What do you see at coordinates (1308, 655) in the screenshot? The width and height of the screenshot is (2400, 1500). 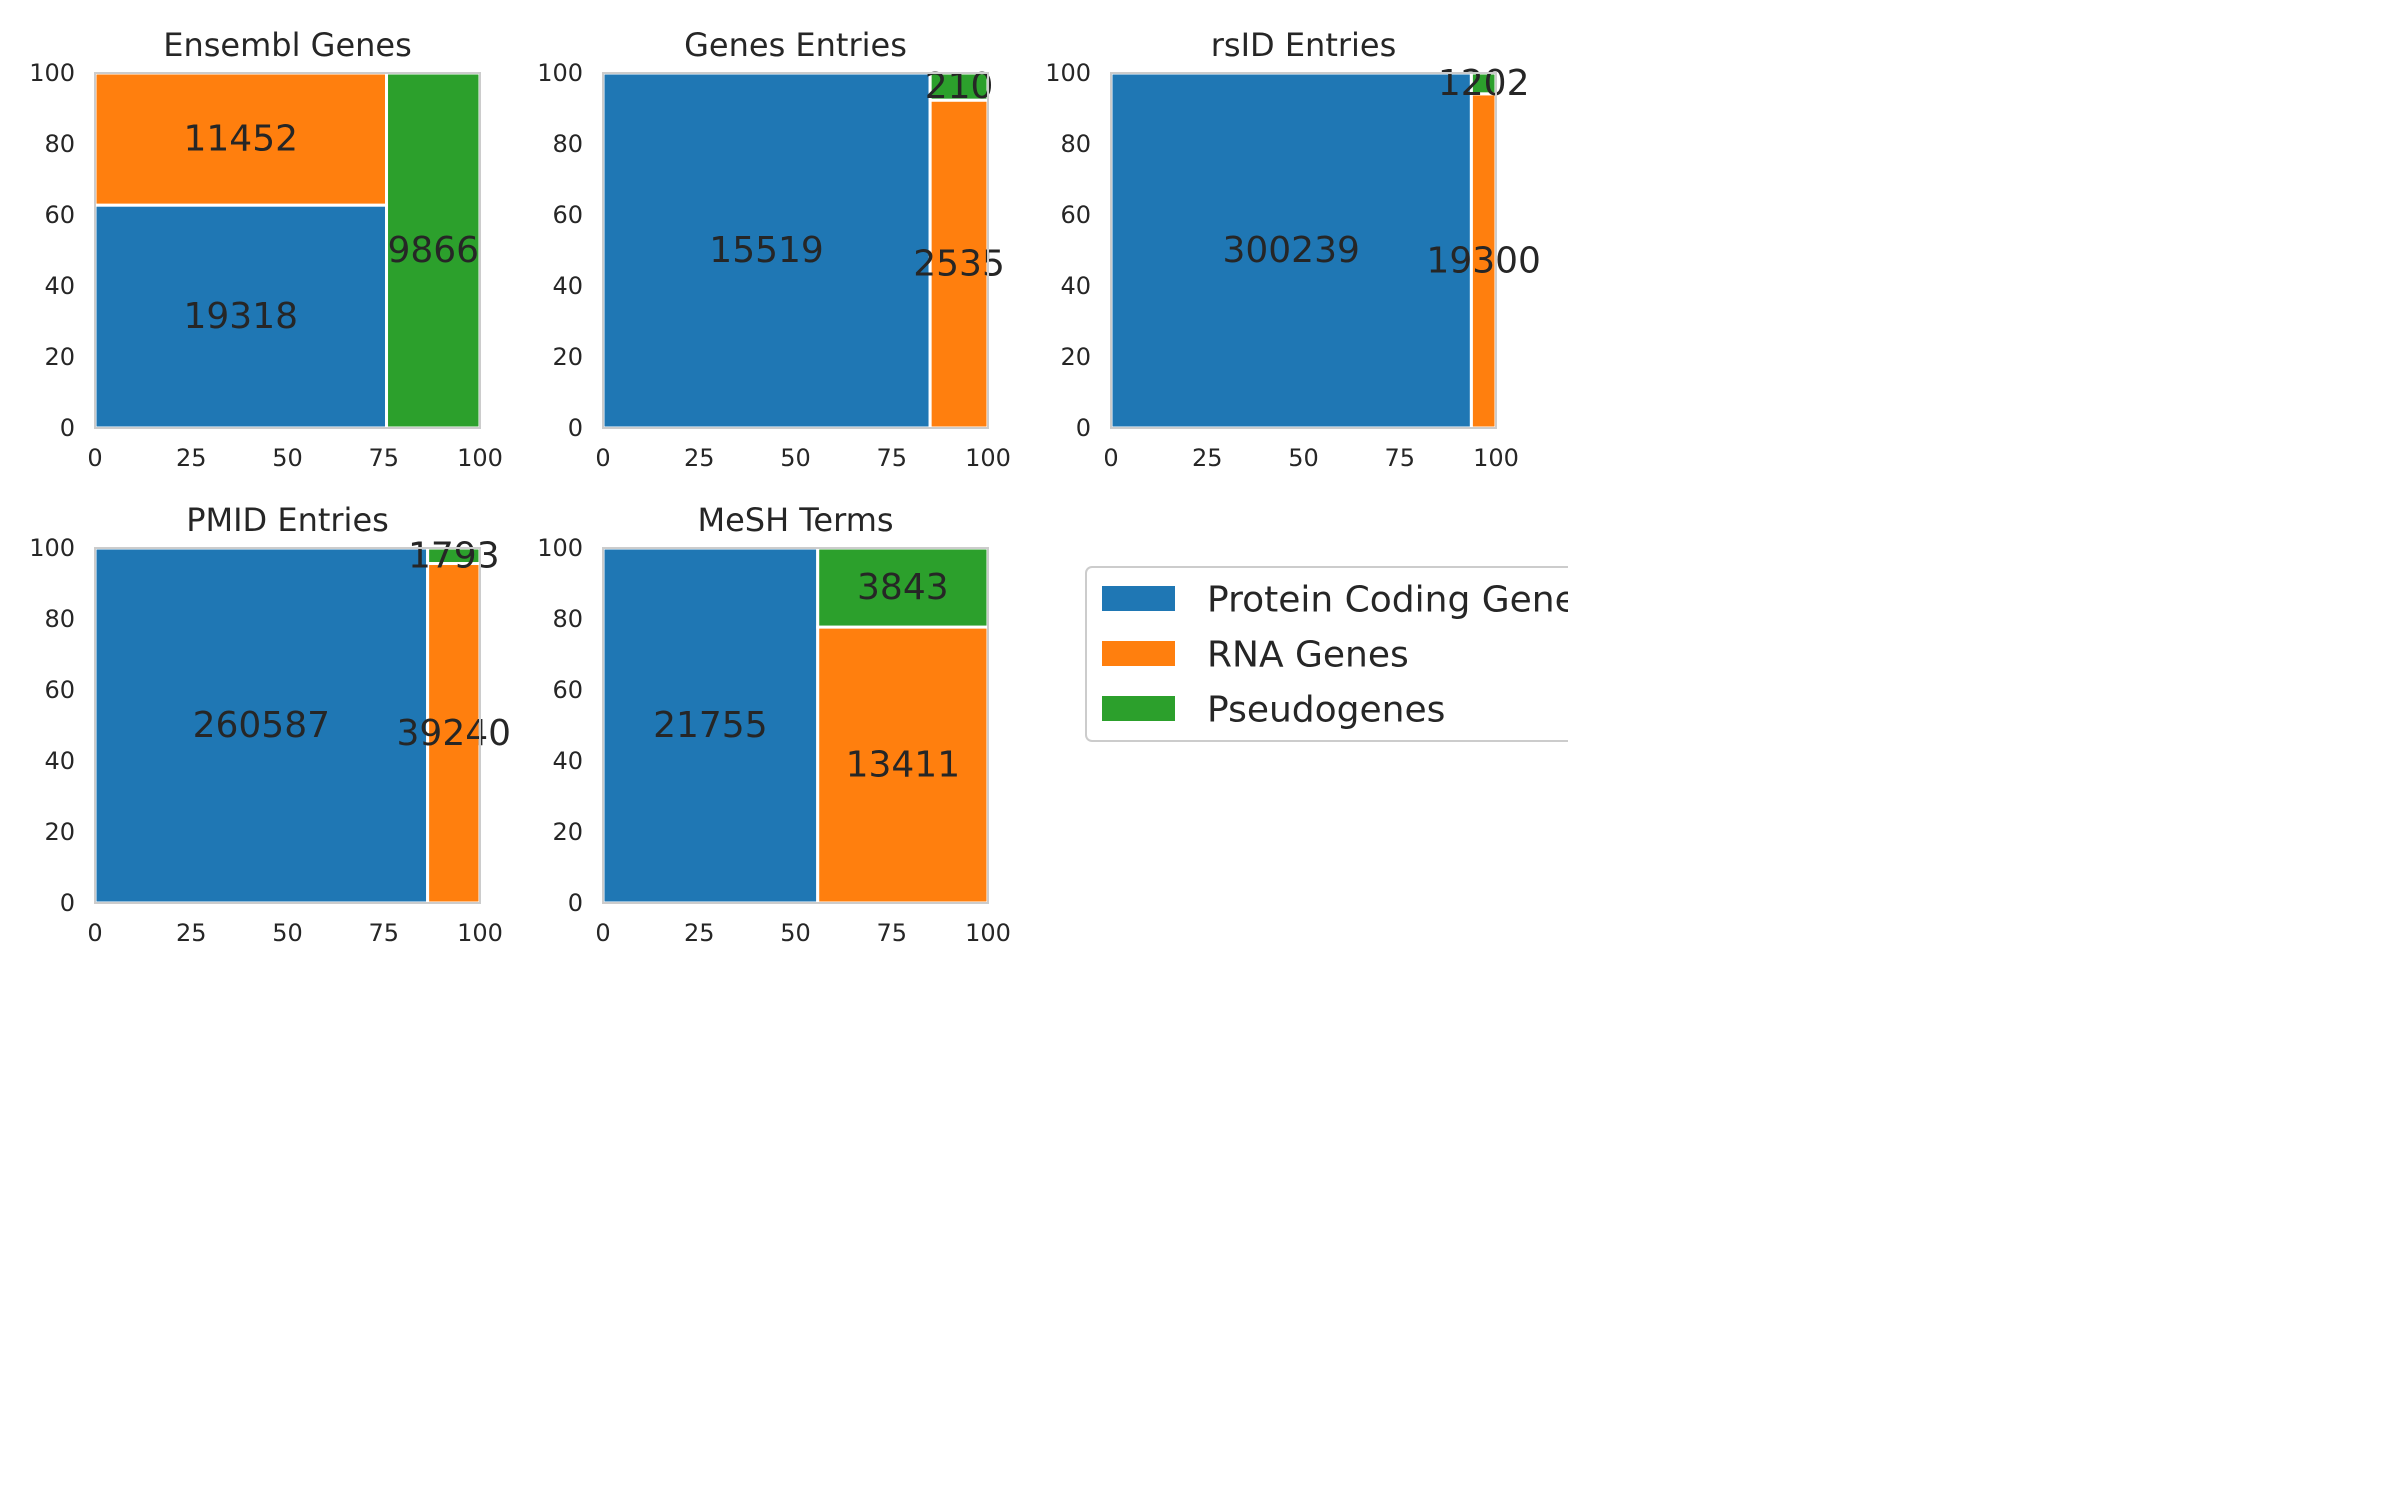 I see `legend-label: RNA Genes` at bounding box center [1308, 655].